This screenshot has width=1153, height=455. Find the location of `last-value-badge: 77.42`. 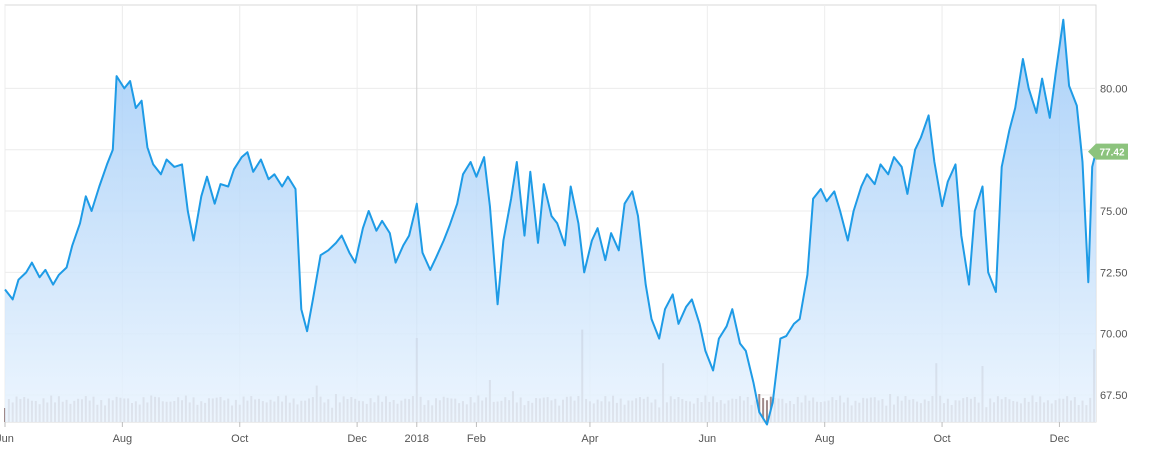

last-value-badge: 77.42 is located at coordinates (1108, 151).